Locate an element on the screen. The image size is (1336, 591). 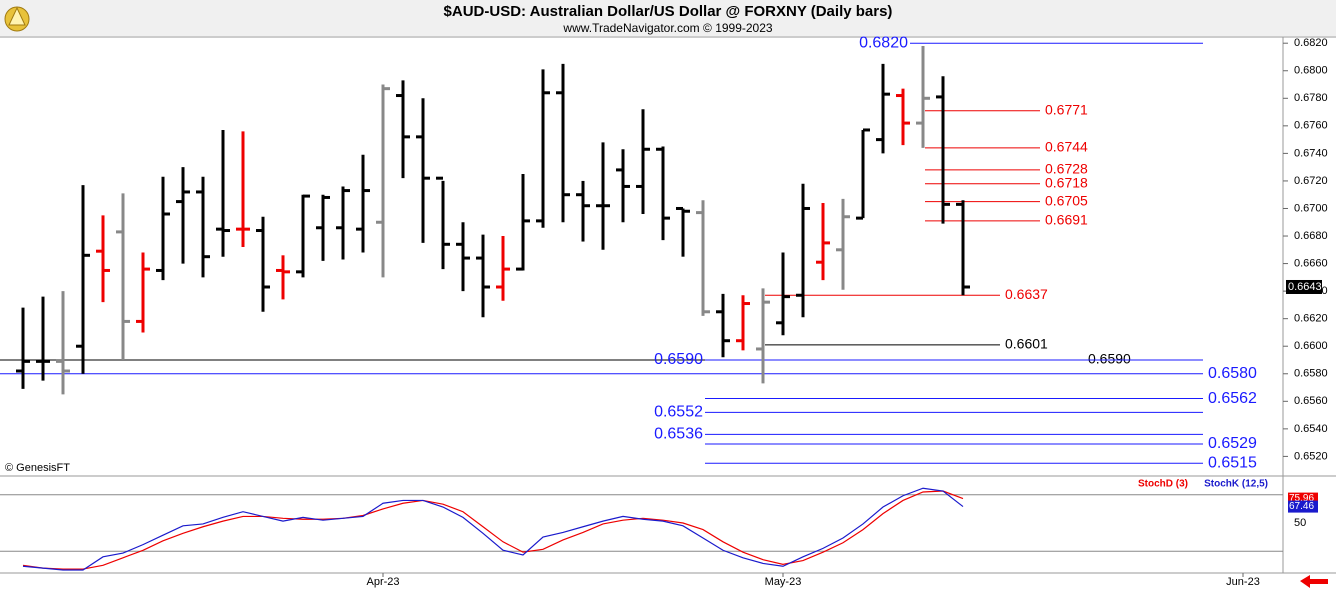
y-tick-label: 0.6560 is located at coordinates (1311, 401).